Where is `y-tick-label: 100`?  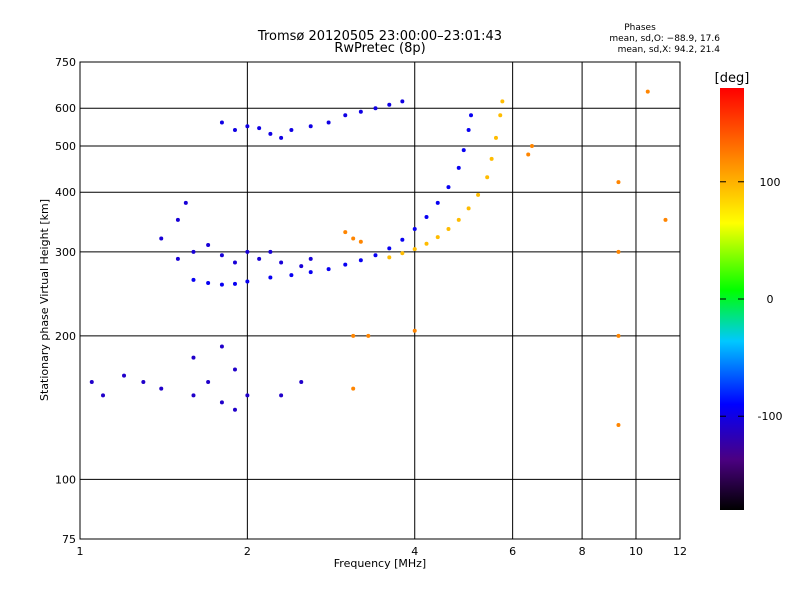
y-tick-label: 100 is located at coordinates (65, 479).